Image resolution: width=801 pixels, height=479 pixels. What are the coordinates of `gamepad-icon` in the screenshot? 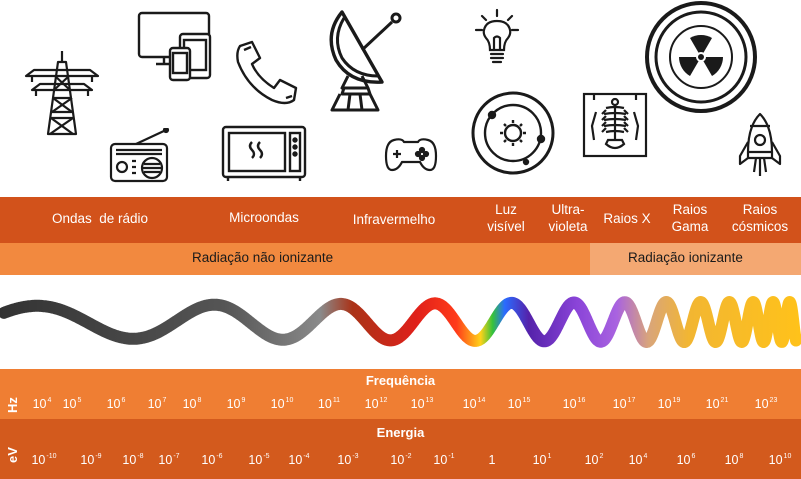 It's located at (411, 154).